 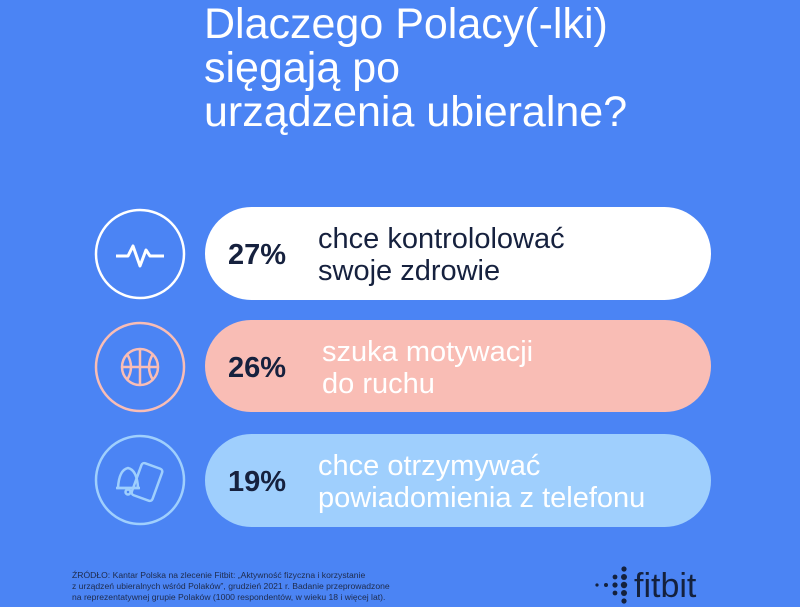 I want to click on label-line: szuka motywacji, so click(x=427, y=352).